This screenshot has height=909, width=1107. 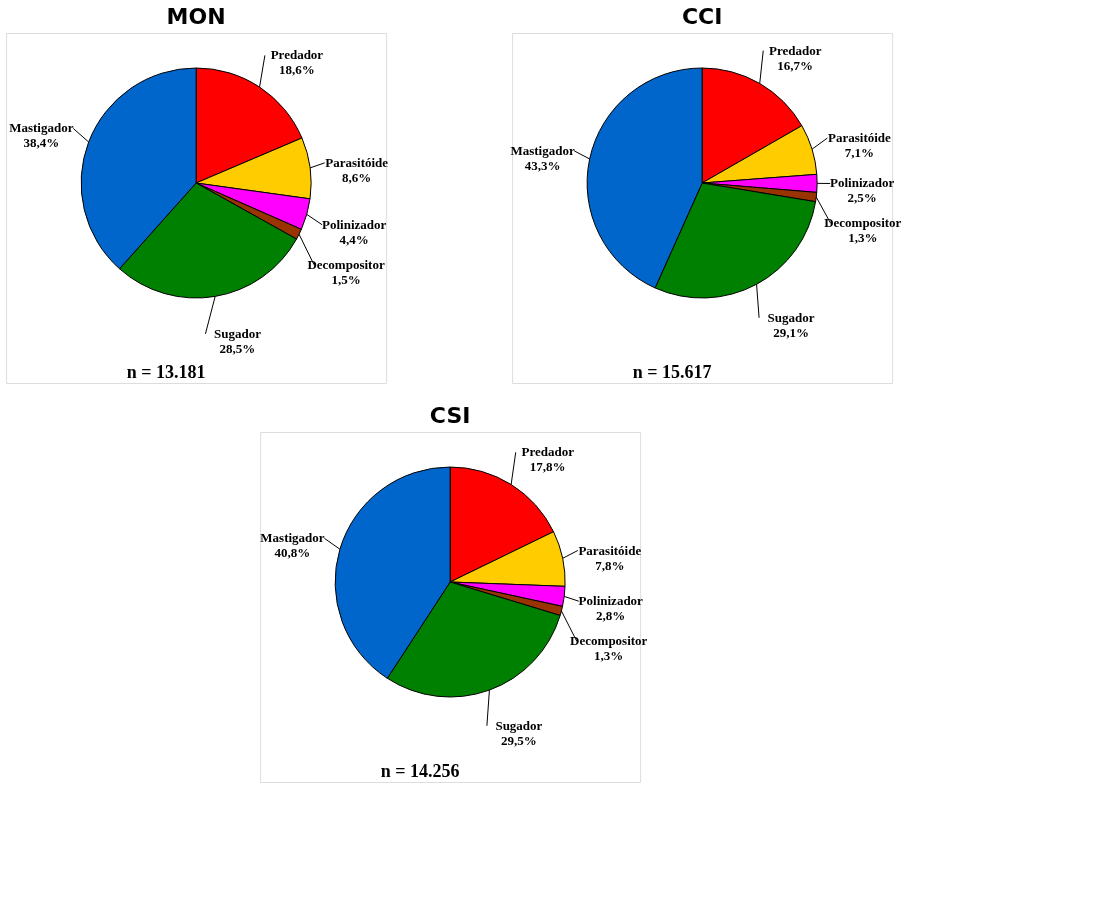 I want to click on data-label: 4,4%, so click(x=354, y=239).